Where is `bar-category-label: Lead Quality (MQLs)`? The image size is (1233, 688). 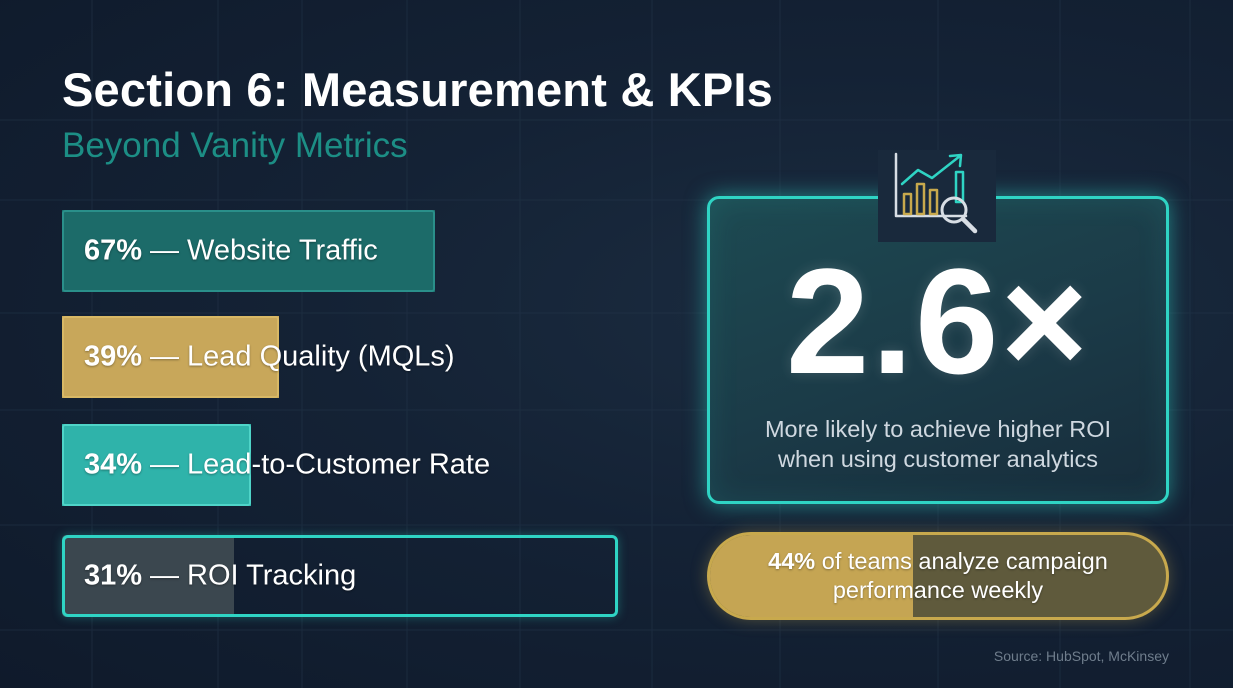 bar-category-label: Lead Quality (MQLs) is located at coordinates (321, 356).